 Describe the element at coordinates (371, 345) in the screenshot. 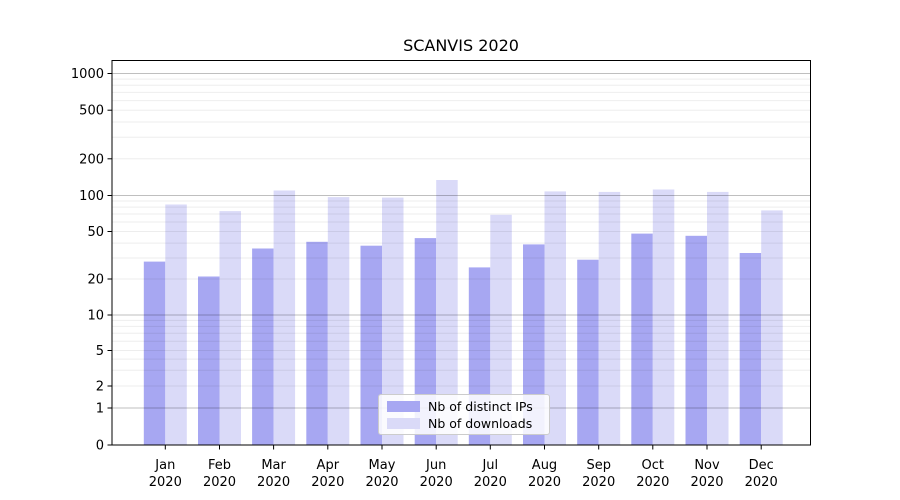

I see `bar-ips-may` at that location.